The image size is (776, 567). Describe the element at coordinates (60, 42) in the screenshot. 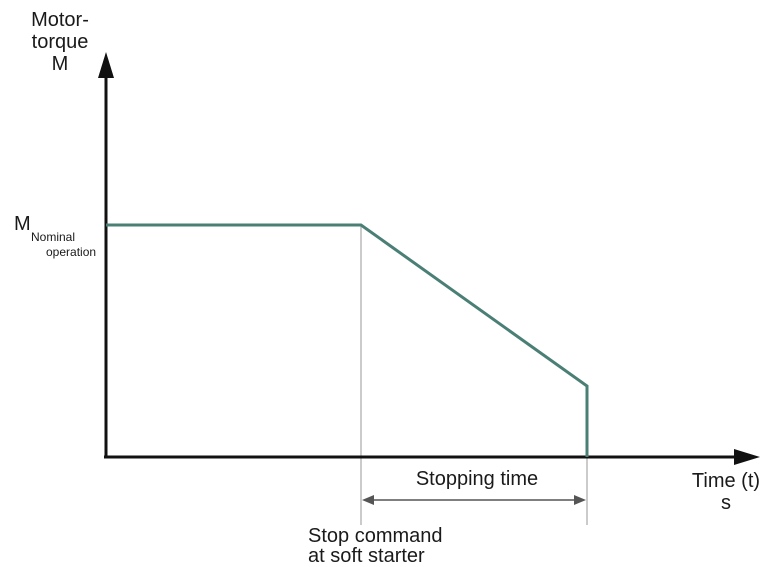

I see `y-axis-label-line-2: torque` at that location.